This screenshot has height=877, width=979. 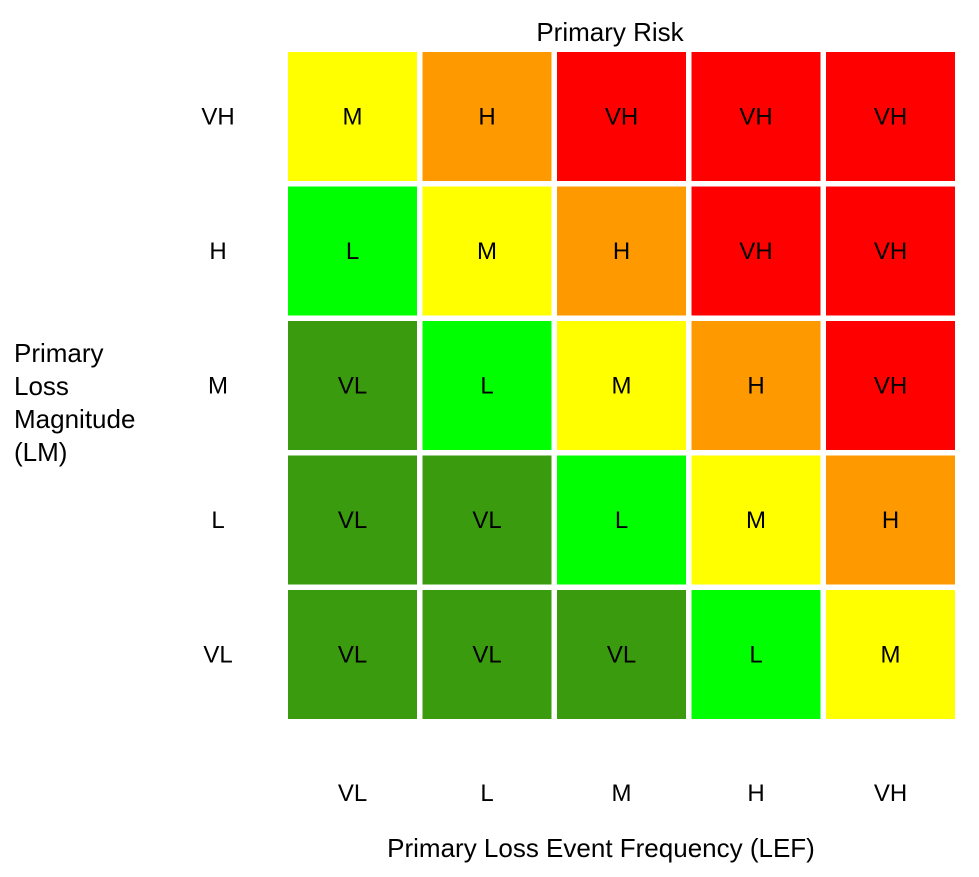 What do you see at coordinates (755, 793) in the screenshot?
I see `x-tick-label: H` at bounding box center [755, 793].